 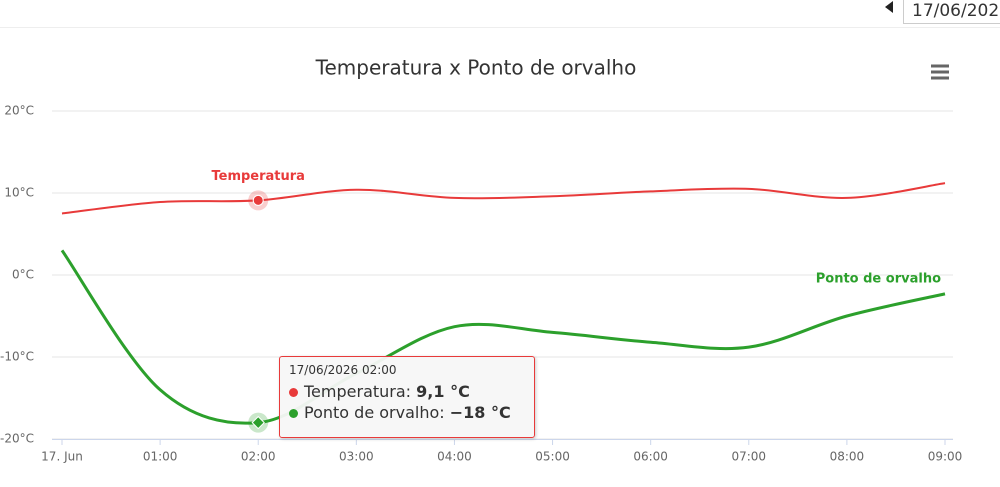 What do you see at coordinates (19, 193) in the screenshot?
I see `y-tick-label: 10°C` at bounding box center [19, 193].